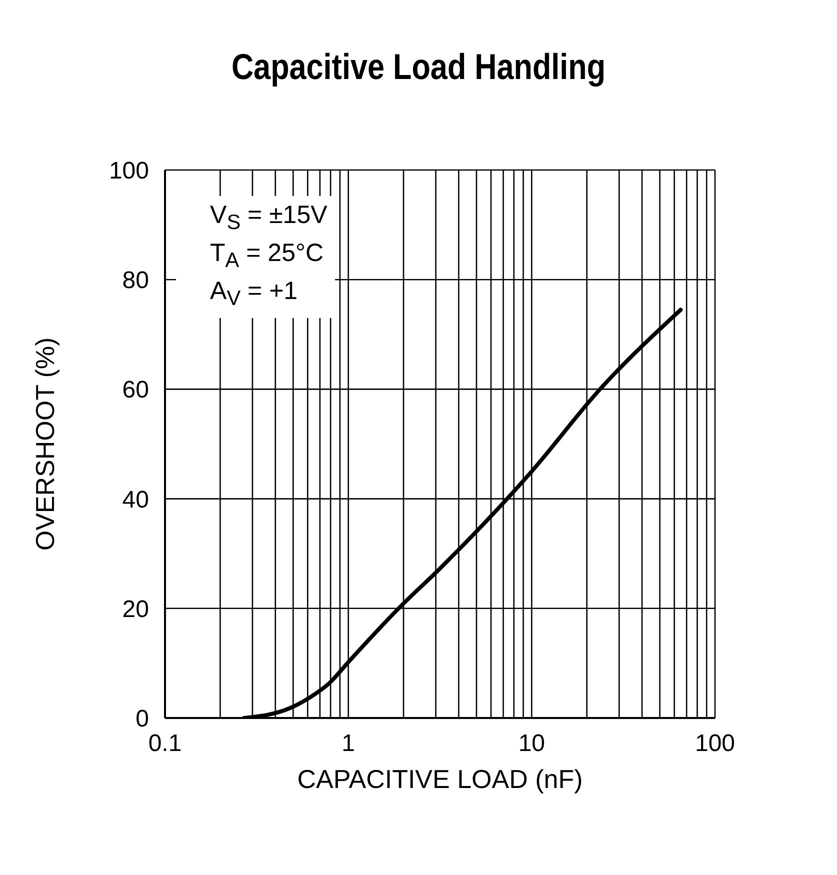 The image size is (837, 875). What do you see at coordinates (45, 444) in the screenshot?
I see `y-axis-title: OVERSHOOT (%)` at bounding box center [45, 444].